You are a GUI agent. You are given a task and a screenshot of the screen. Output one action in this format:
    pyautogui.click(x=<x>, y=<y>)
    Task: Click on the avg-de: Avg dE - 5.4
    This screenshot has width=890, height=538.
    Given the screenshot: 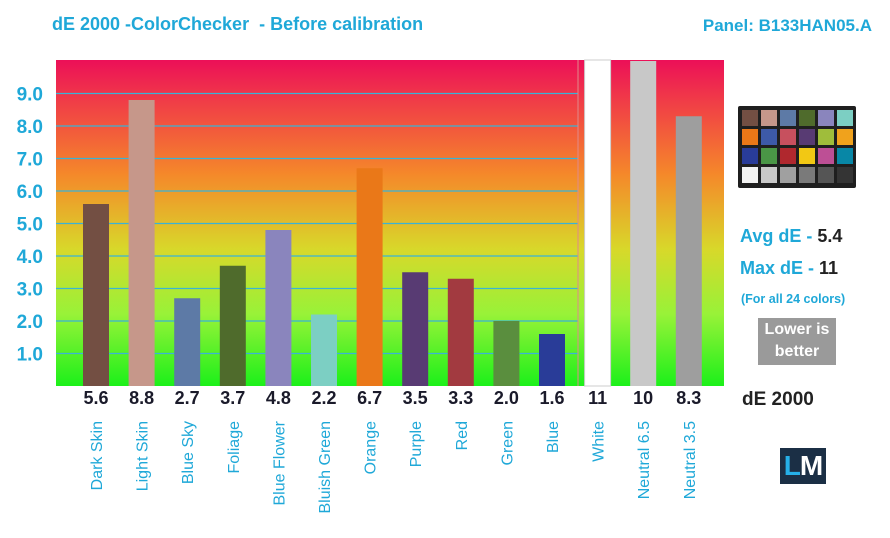 What is the action you would take?
    pyautogui.click(x=791, y=236)
    